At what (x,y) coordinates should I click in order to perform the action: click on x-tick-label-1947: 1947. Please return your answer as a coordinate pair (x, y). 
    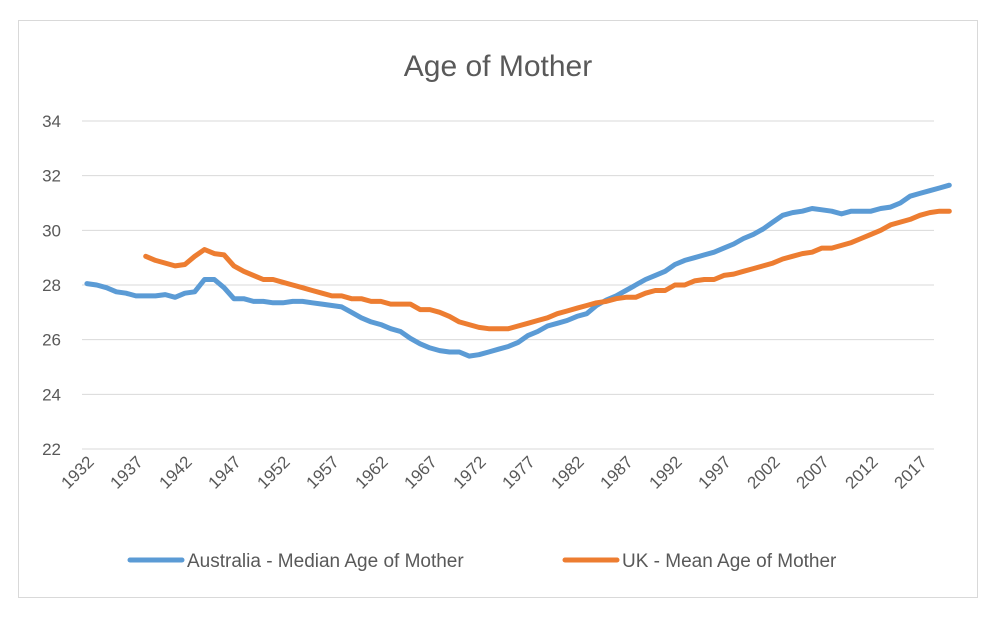
    Looking at the image, I should click on (225, 472).